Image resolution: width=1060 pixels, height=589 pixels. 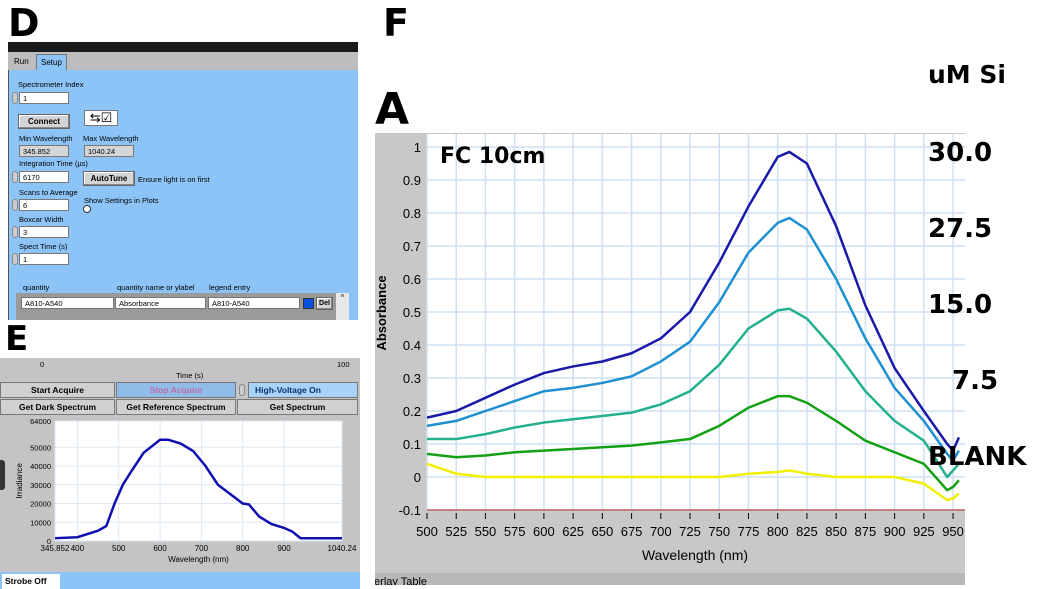 I want to click on integration-time-stepper, so click(x=15, y=177).